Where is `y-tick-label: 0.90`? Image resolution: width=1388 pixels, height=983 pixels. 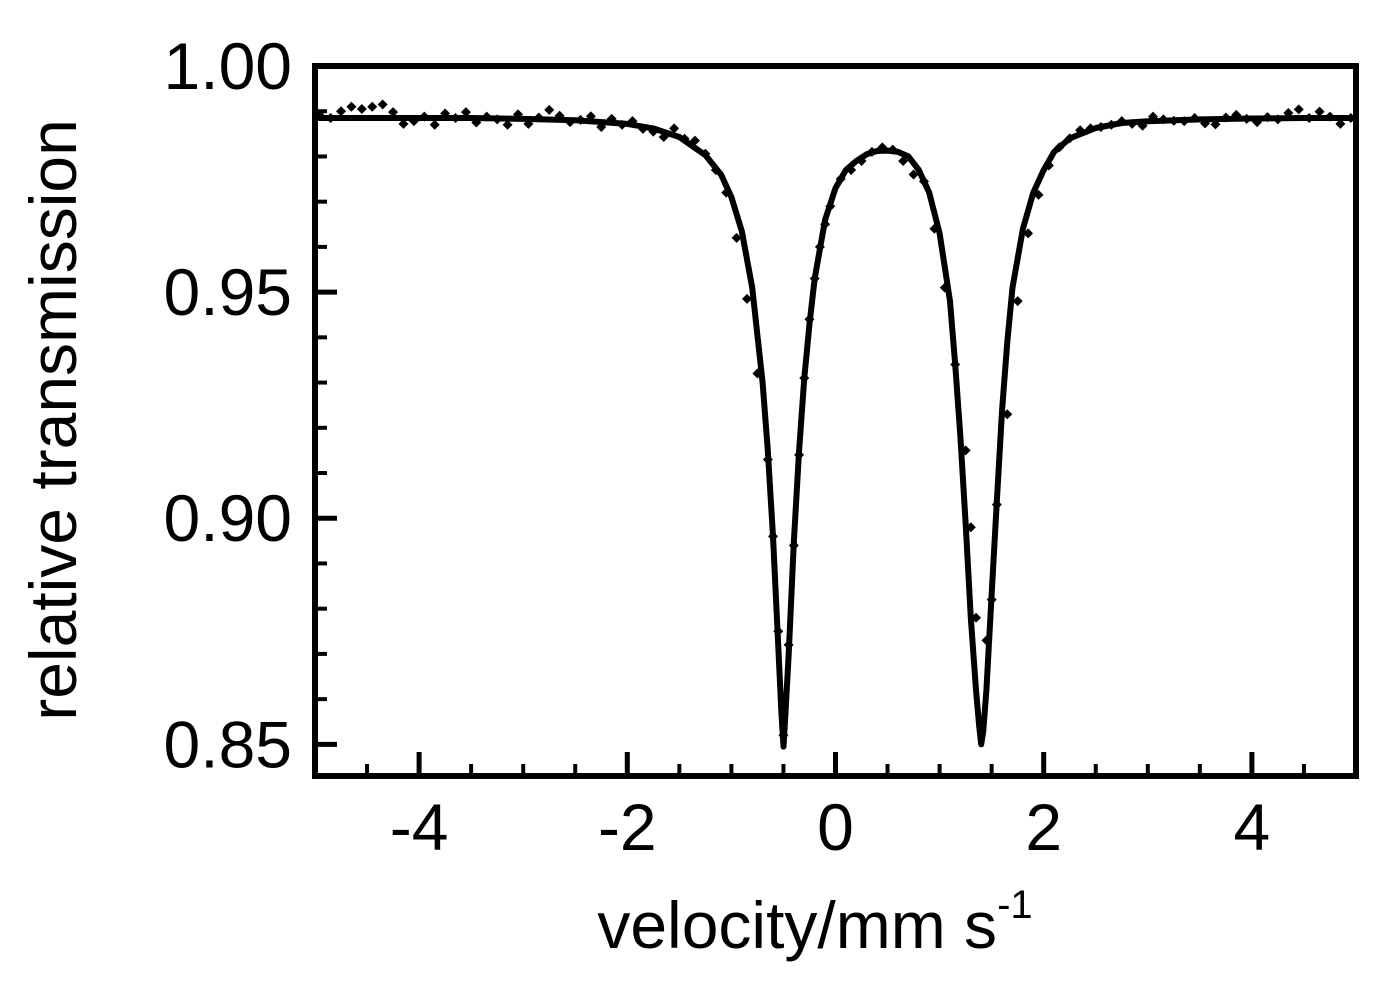
y-tick-label: 0.90 is located at coordinates (228, 518).